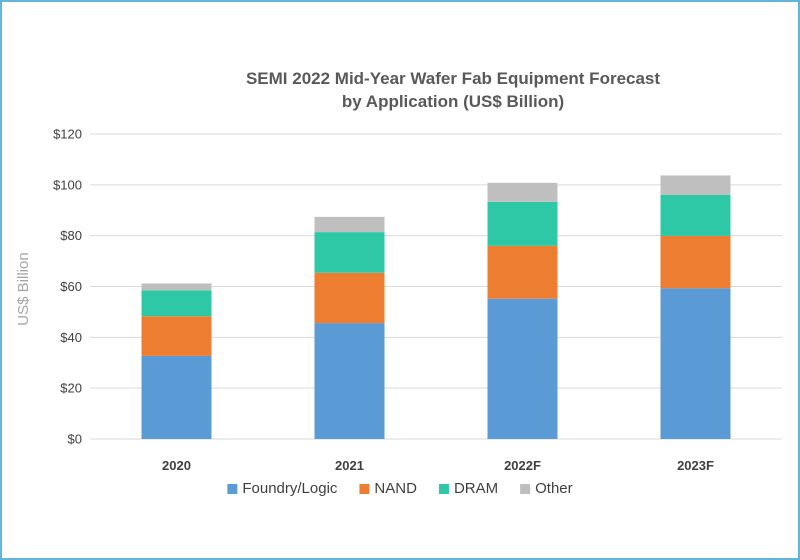 Image resolution: width=800 pixels, height=560 pixels. I want to click on legend-item-foundry-logic: Foundry/Logic, so click(282, 488).